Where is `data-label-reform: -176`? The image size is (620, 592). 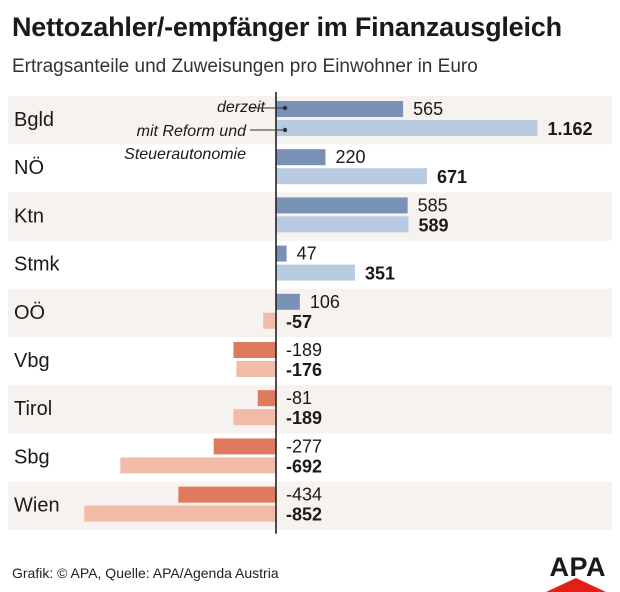 data-label-reform: -176 is located at coordinates (304, 370).